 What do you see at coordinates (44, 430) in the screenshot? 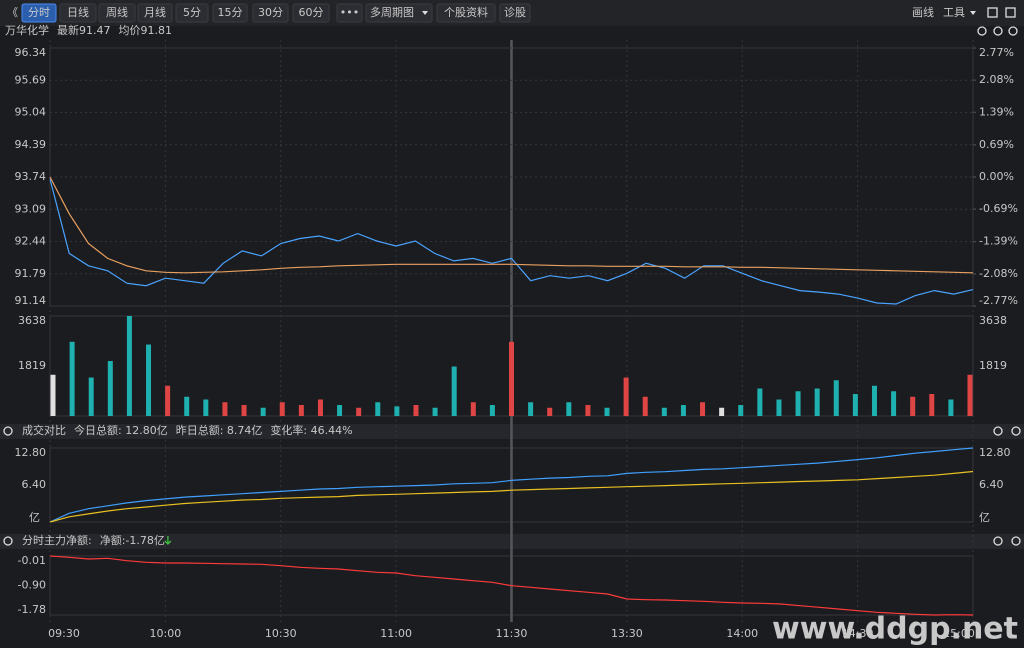
I see `panel-title: 成交对比` at bounding box center [44, 430].